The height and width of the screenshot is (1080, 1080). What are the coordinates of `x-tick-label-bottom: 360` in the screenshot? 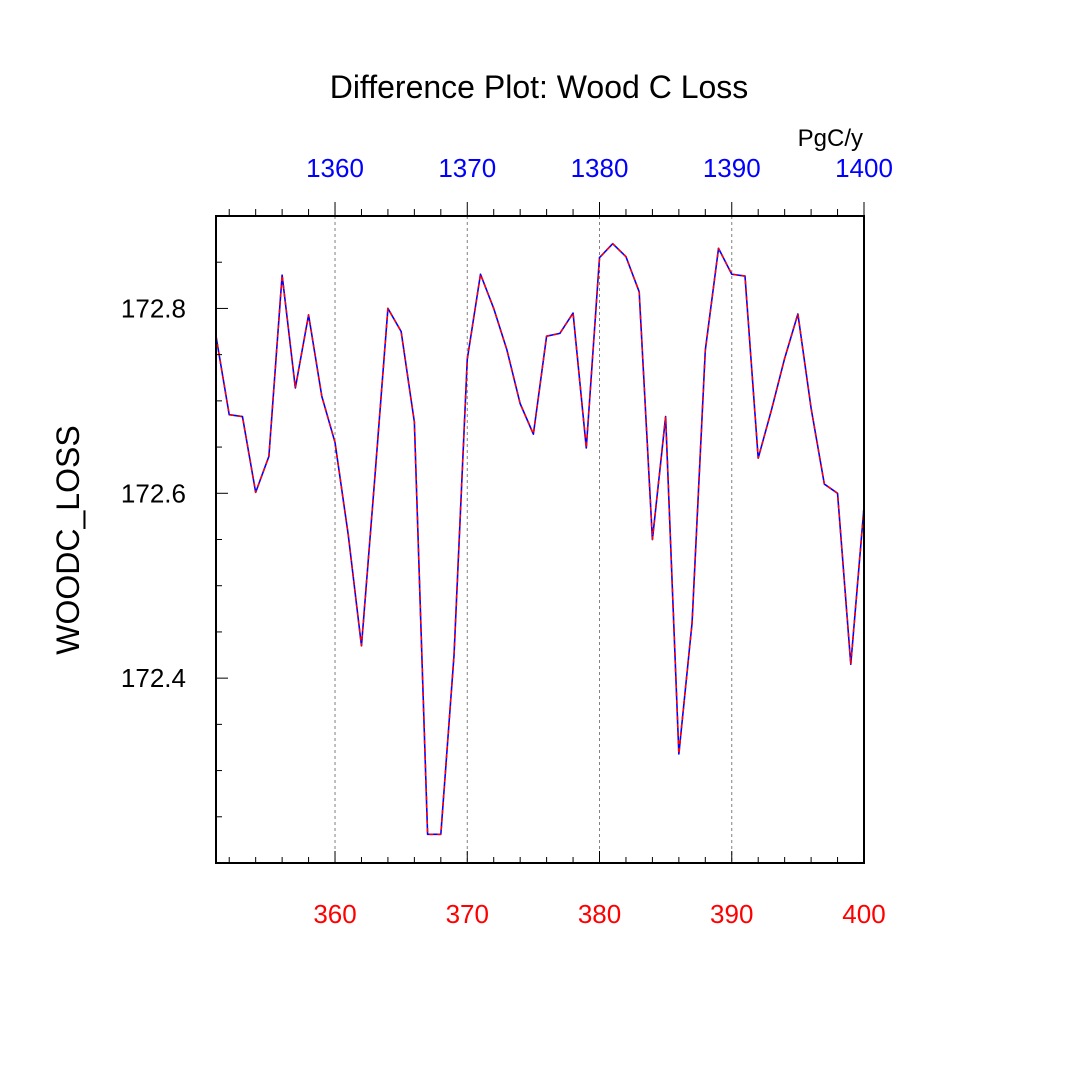 It's located at (334, 914).